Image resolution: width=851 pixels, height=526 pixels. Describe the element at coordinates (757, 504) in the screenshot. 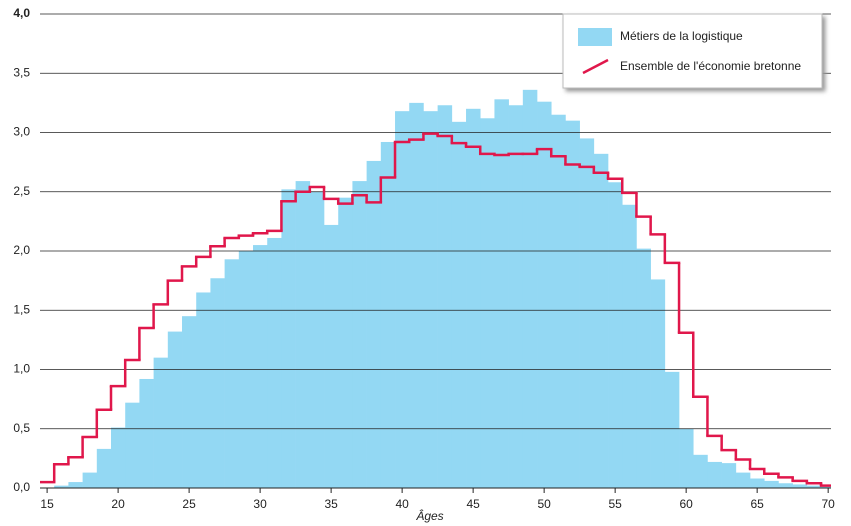

I see `x-tick-label: 65` at that location.